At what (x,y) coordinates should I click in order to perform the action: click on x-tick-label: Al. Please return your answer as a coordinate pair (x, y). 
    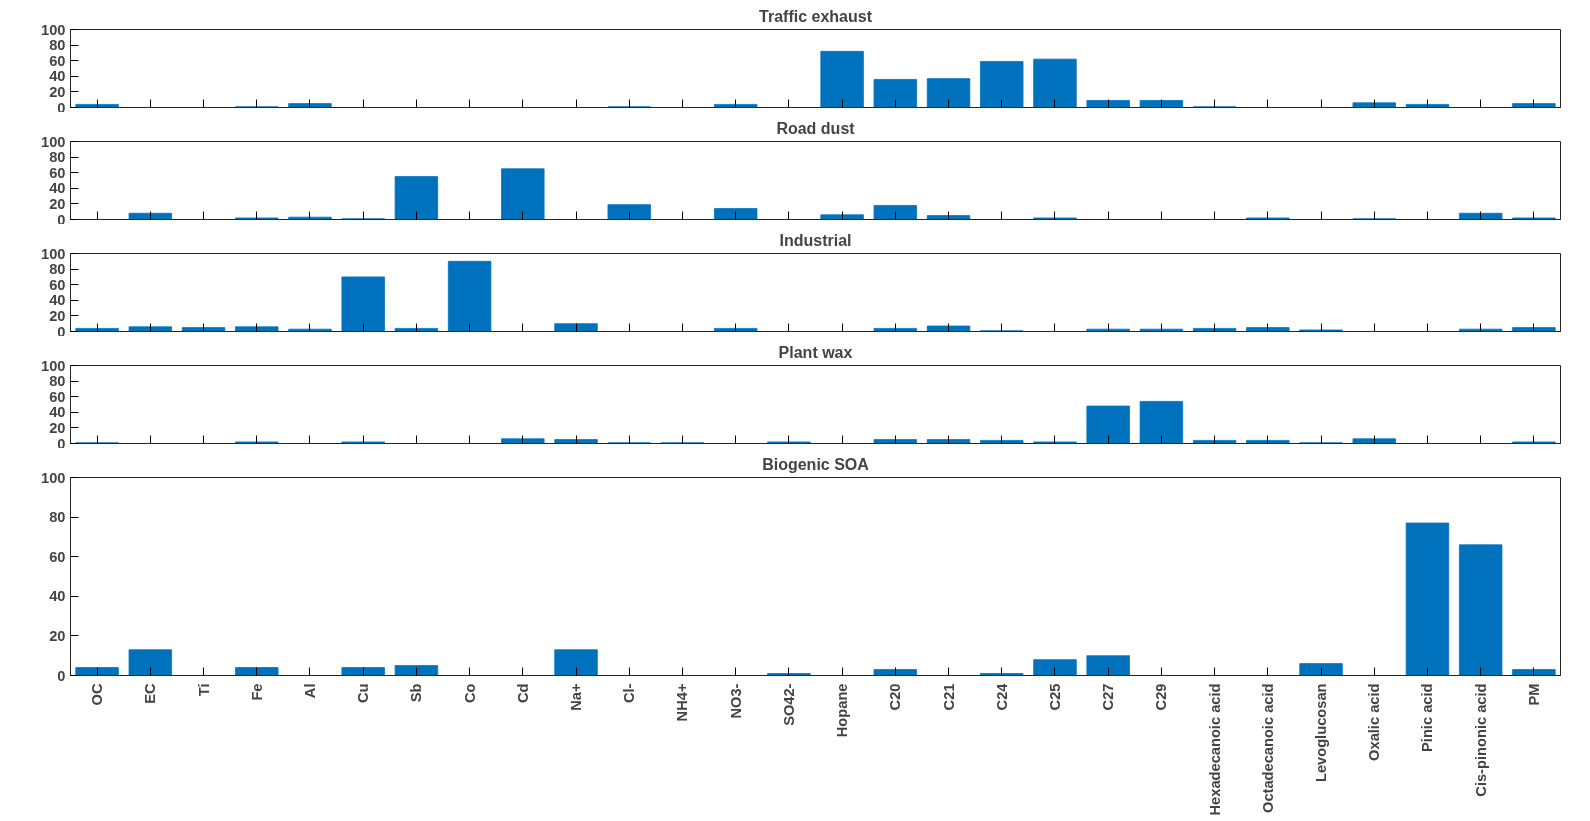
    Looking at the image, I should click on (309, 691).